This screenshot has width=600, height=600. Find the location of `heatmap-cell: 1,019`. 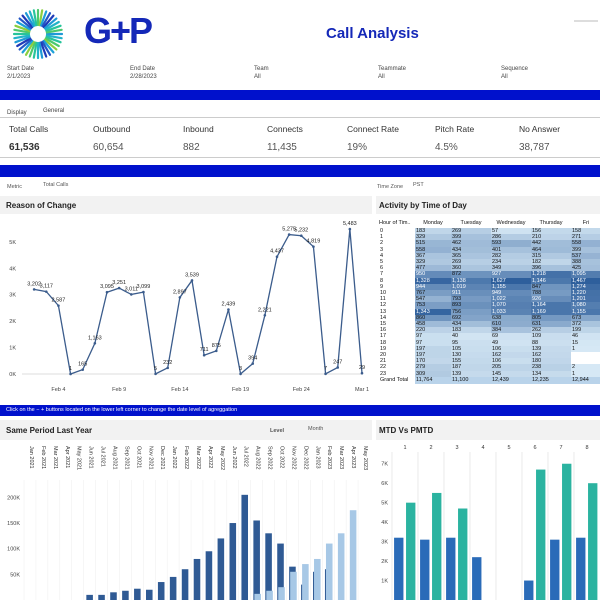

heatmap-cell: 1,019 is located at coordinates (471, 286).